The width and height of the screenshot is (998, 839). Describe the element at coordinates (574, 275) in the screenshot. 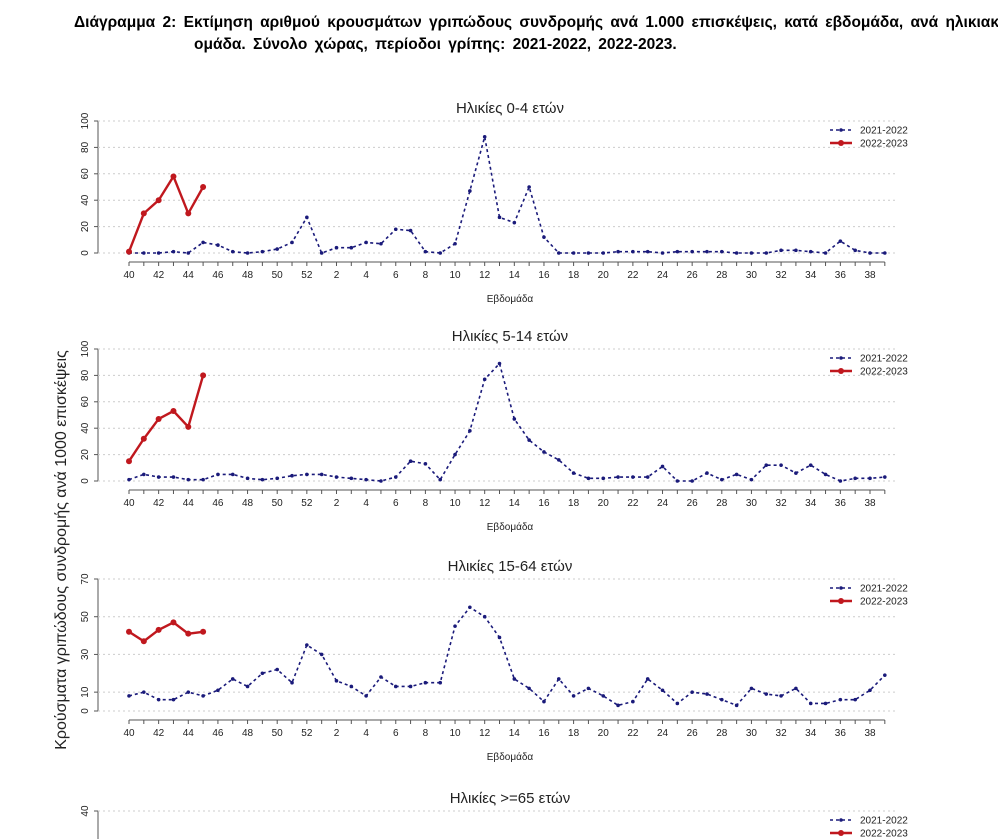

I see `x-tick-label: 18` at that location.